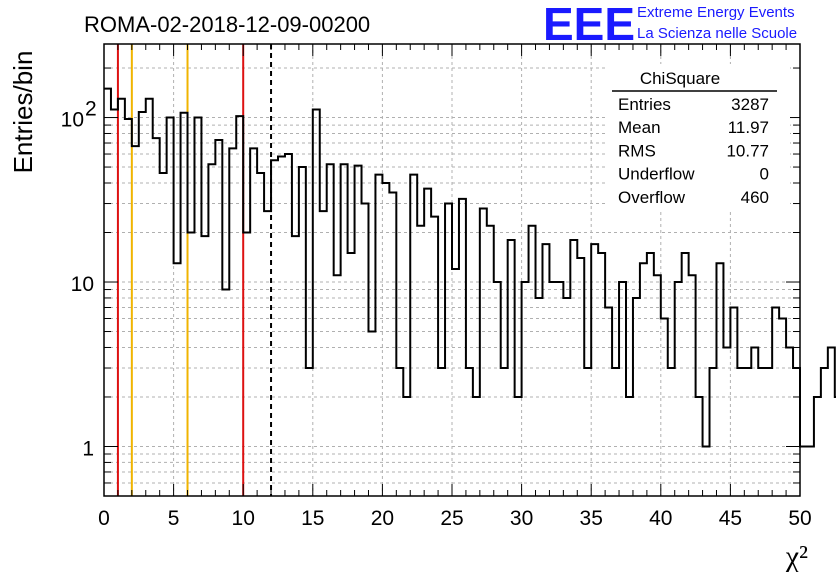 The height and width of the screenshot is (572, 836). I want to click on stats-row-value: 3287, so click(750, 104).